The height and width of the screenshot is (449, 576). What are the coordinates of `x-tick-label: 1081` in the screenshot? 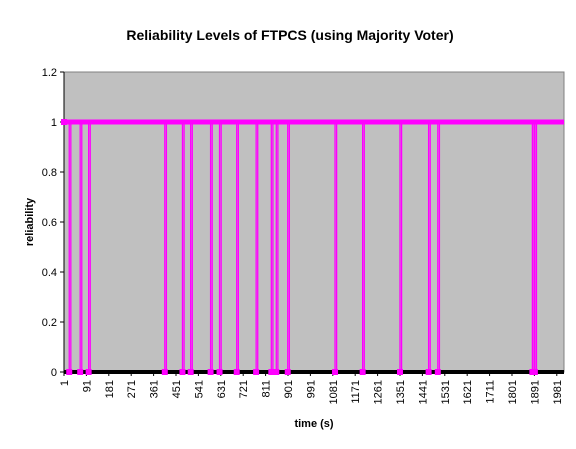 It's located at (334, 392).